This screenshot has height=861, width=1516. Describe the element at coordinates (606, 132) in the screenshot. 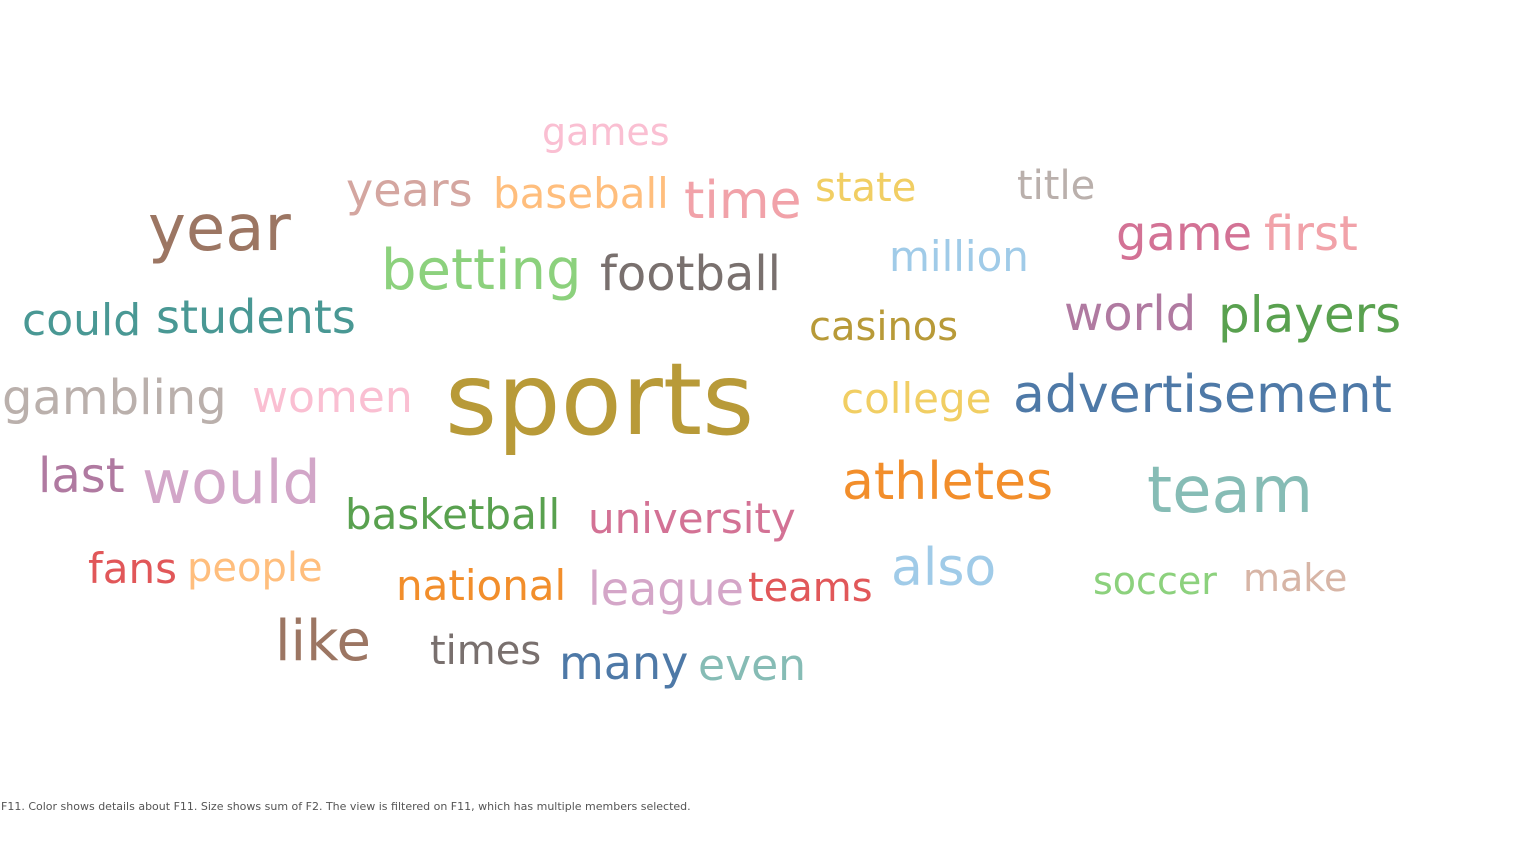

I see `word-games: games` at that location.